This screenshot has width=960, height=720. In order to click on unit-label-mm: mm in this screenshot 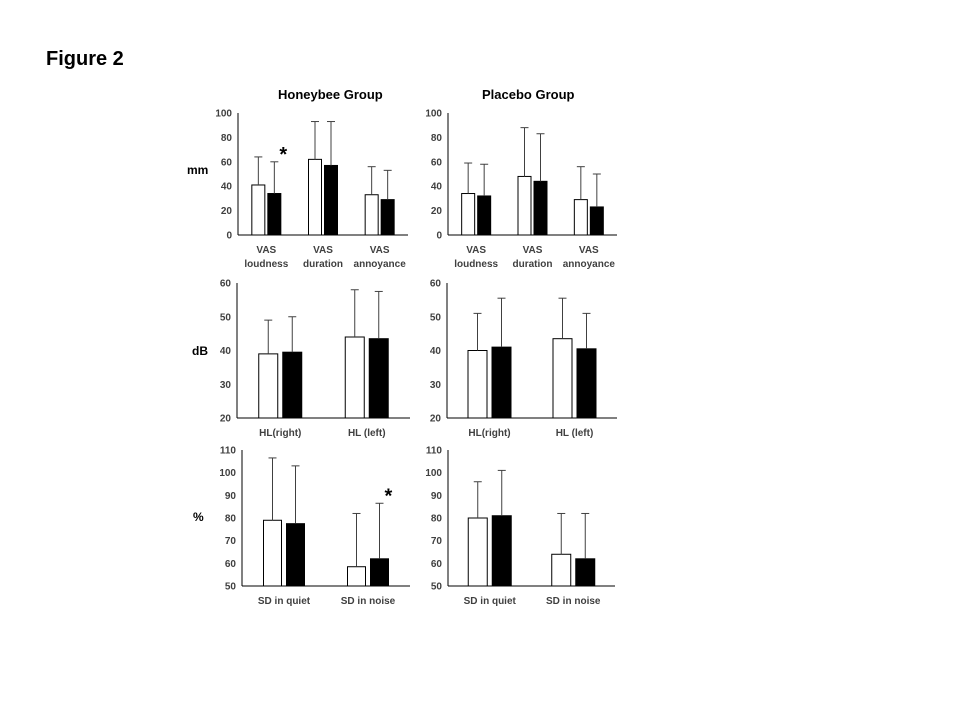, I will do `click(198, 170)`.